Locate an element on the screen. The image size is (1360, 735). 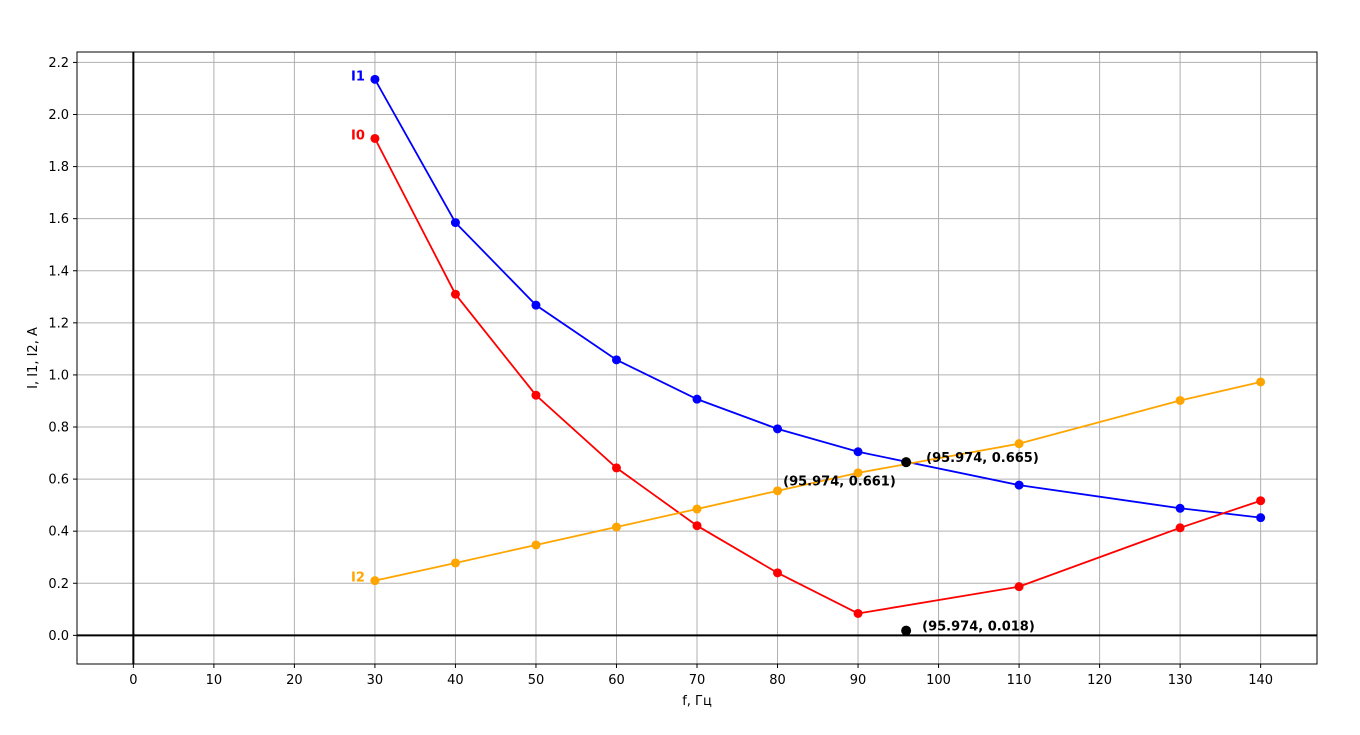
y-tick-label: 2.0 is located at coordinates (58, 115).